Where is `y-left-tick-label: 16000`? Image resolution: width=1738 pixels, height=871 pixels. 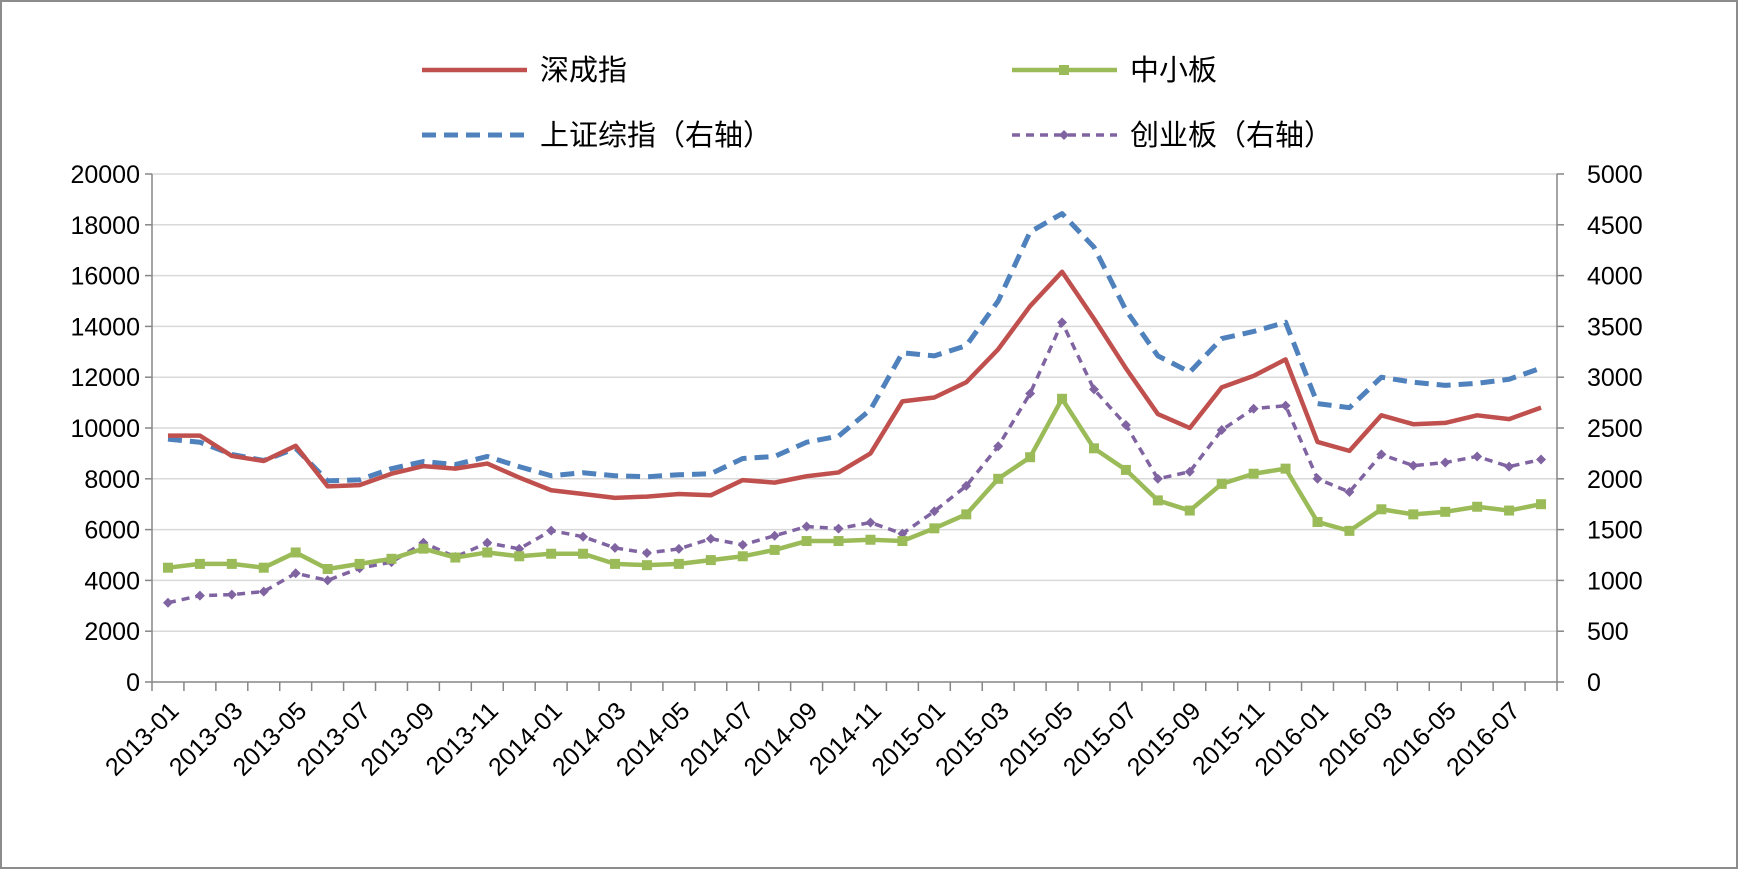
y-left-tick-label: 16000 is located at coordinates (105, 277).